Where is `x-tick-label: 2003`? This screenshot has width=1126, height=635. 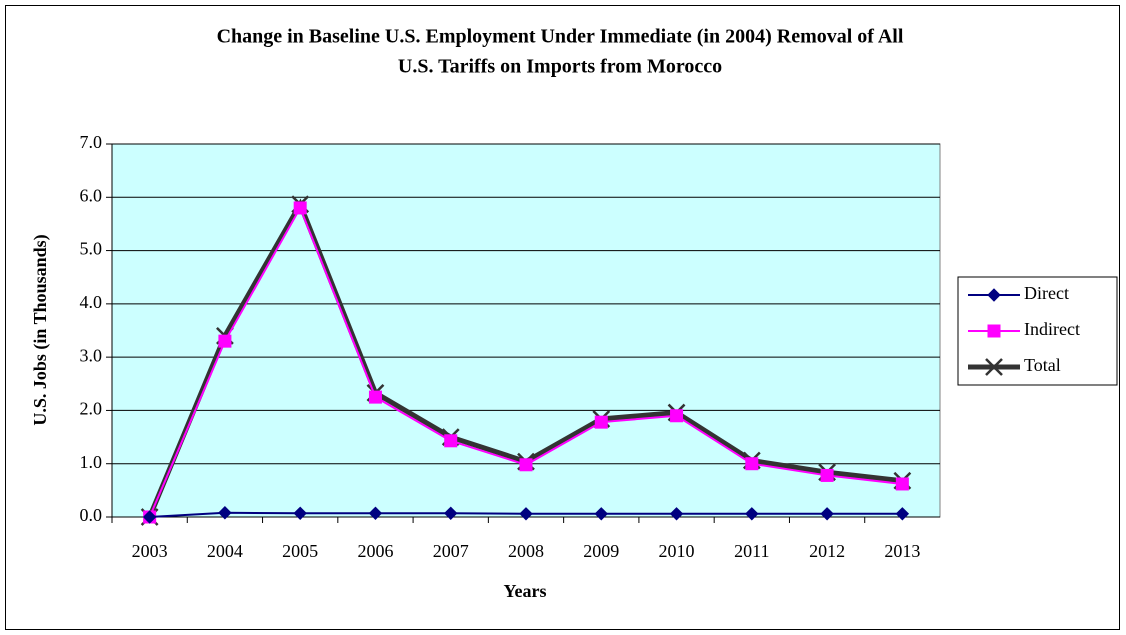 x-tick-label: 2003 is located at coordinates (150, 551).